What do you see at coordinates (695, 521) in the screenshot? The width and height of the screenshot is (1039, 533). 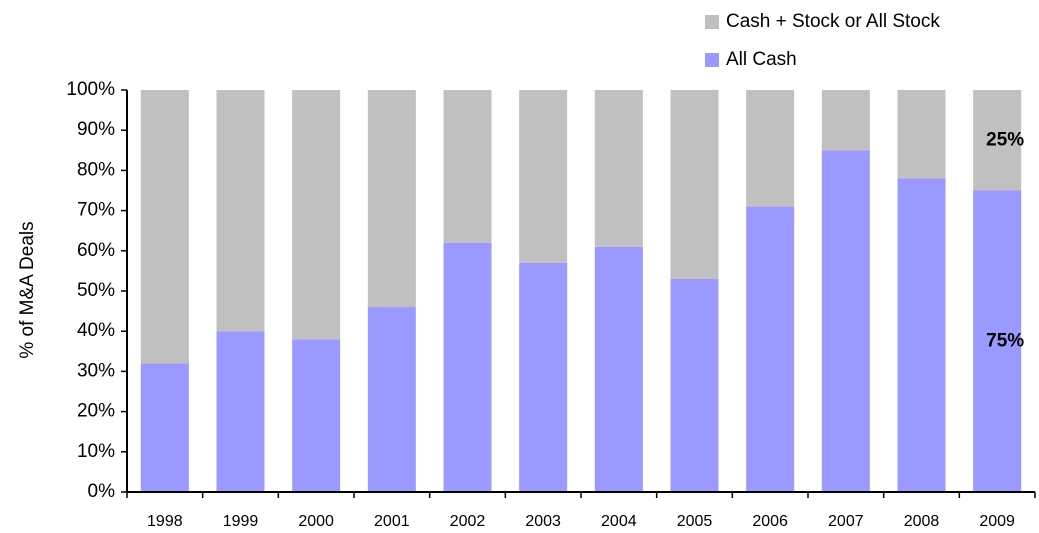 I see `x-tick-label: 2005` at bounding box center [695, 521].